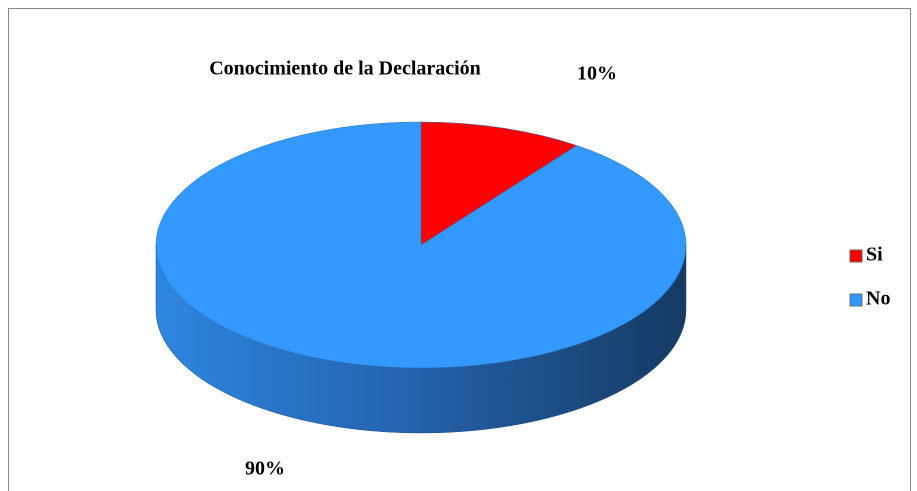 The image size is (917, 491). I want to click on pie-slice, so click(499, 183).